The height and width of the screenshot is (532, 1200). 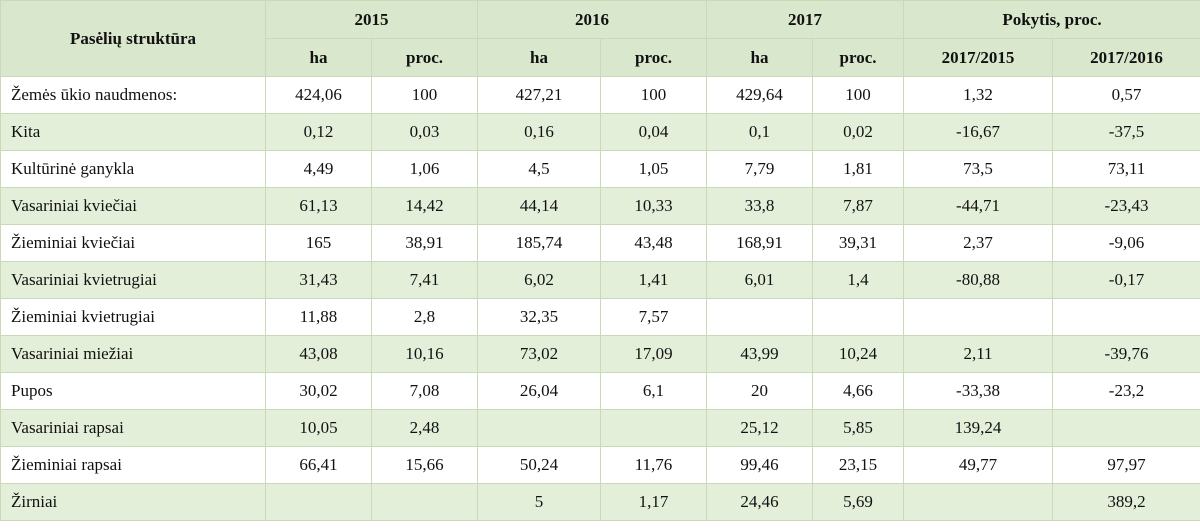 I want to click on table-cell: 6,01, so click(x=759, y=280).